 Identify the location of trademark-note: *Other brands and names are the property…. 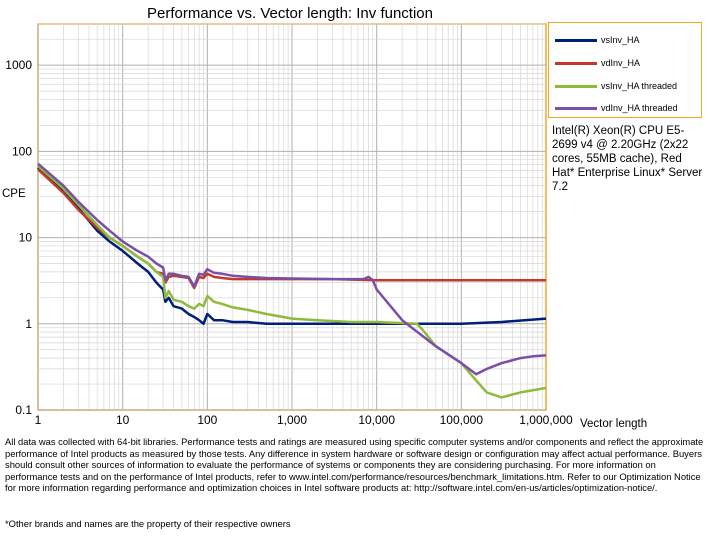
(148, 523).